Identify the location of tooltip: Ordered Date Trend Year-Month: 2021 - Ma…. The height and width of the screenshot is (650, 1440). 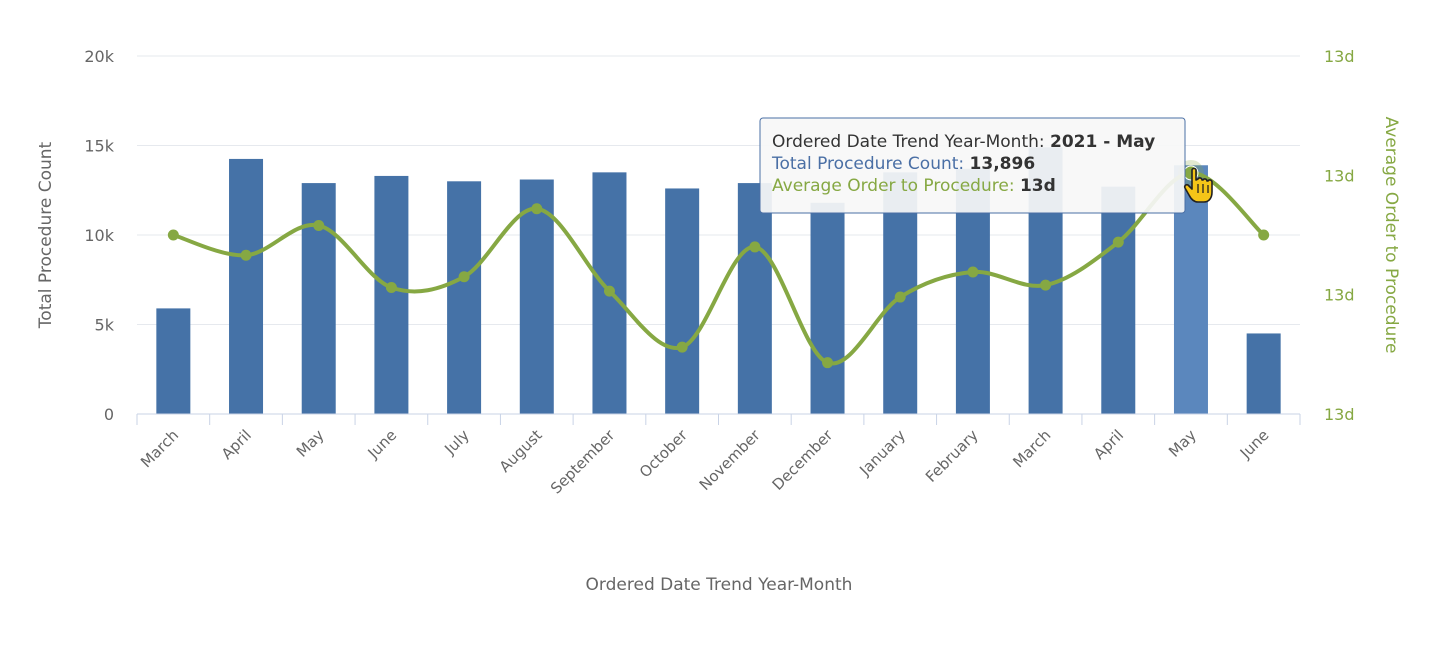
(972, 165).